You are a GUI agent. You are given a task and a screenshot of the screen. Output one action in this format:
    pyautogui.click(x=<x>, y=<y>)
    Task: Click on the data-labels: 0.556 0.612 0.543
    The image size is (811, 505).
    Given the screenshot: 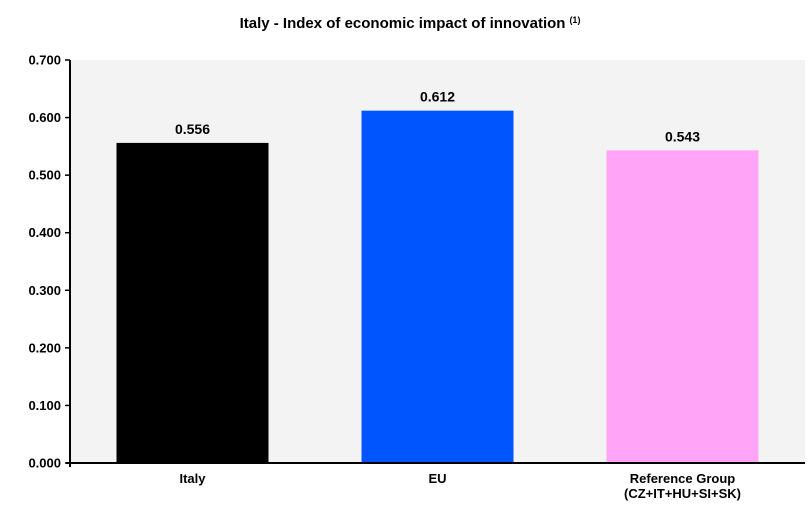 What is the action you would take?
    pyautogui.click(x=437, y=117)
    